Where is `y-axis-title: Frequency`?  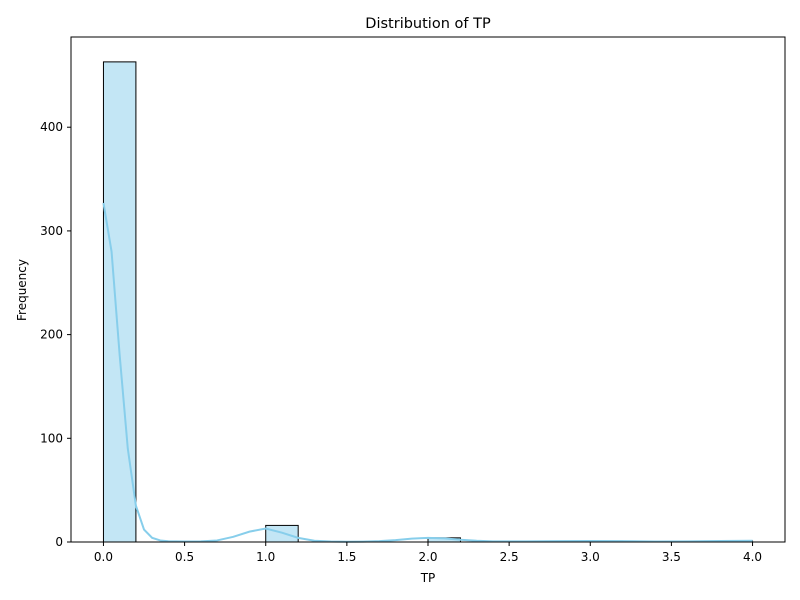 y-axis-title: Frequency is located at coordinates (22, 290).